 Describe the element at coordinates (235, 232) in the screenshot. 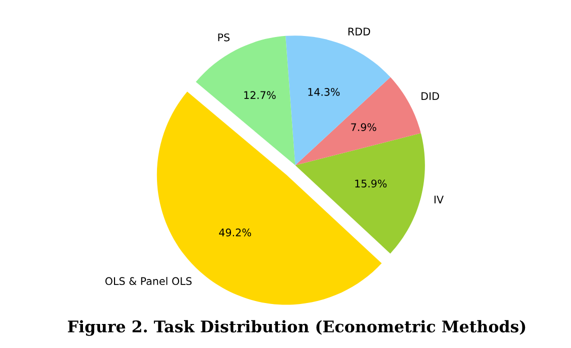

I see `data-label: 49.2%` at that location.